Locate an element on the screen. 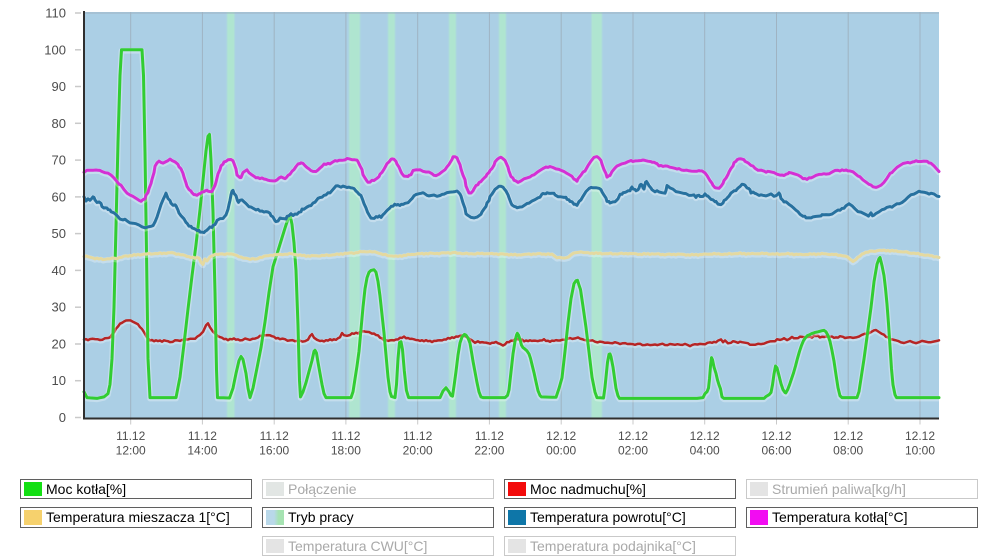  svg-text: 08:00 is located at coordinates (848, 451).